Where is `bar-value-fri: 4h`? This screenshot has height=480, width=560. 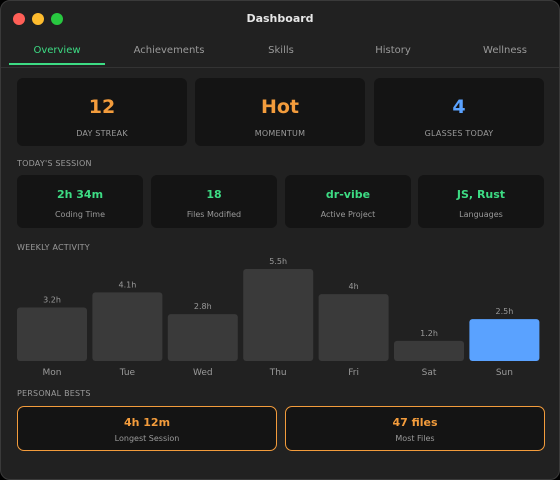
bar-value-fri: 4h is located at coordinates (354, 286).